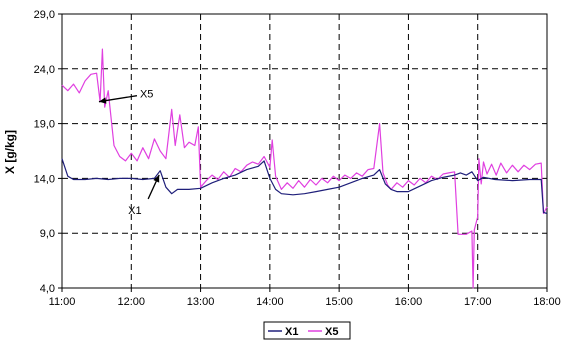  What do you see at coordinates (156, 178) in the screenshot?
I see `x1-annotation-arrowhead` at bounding box center [156, 178].